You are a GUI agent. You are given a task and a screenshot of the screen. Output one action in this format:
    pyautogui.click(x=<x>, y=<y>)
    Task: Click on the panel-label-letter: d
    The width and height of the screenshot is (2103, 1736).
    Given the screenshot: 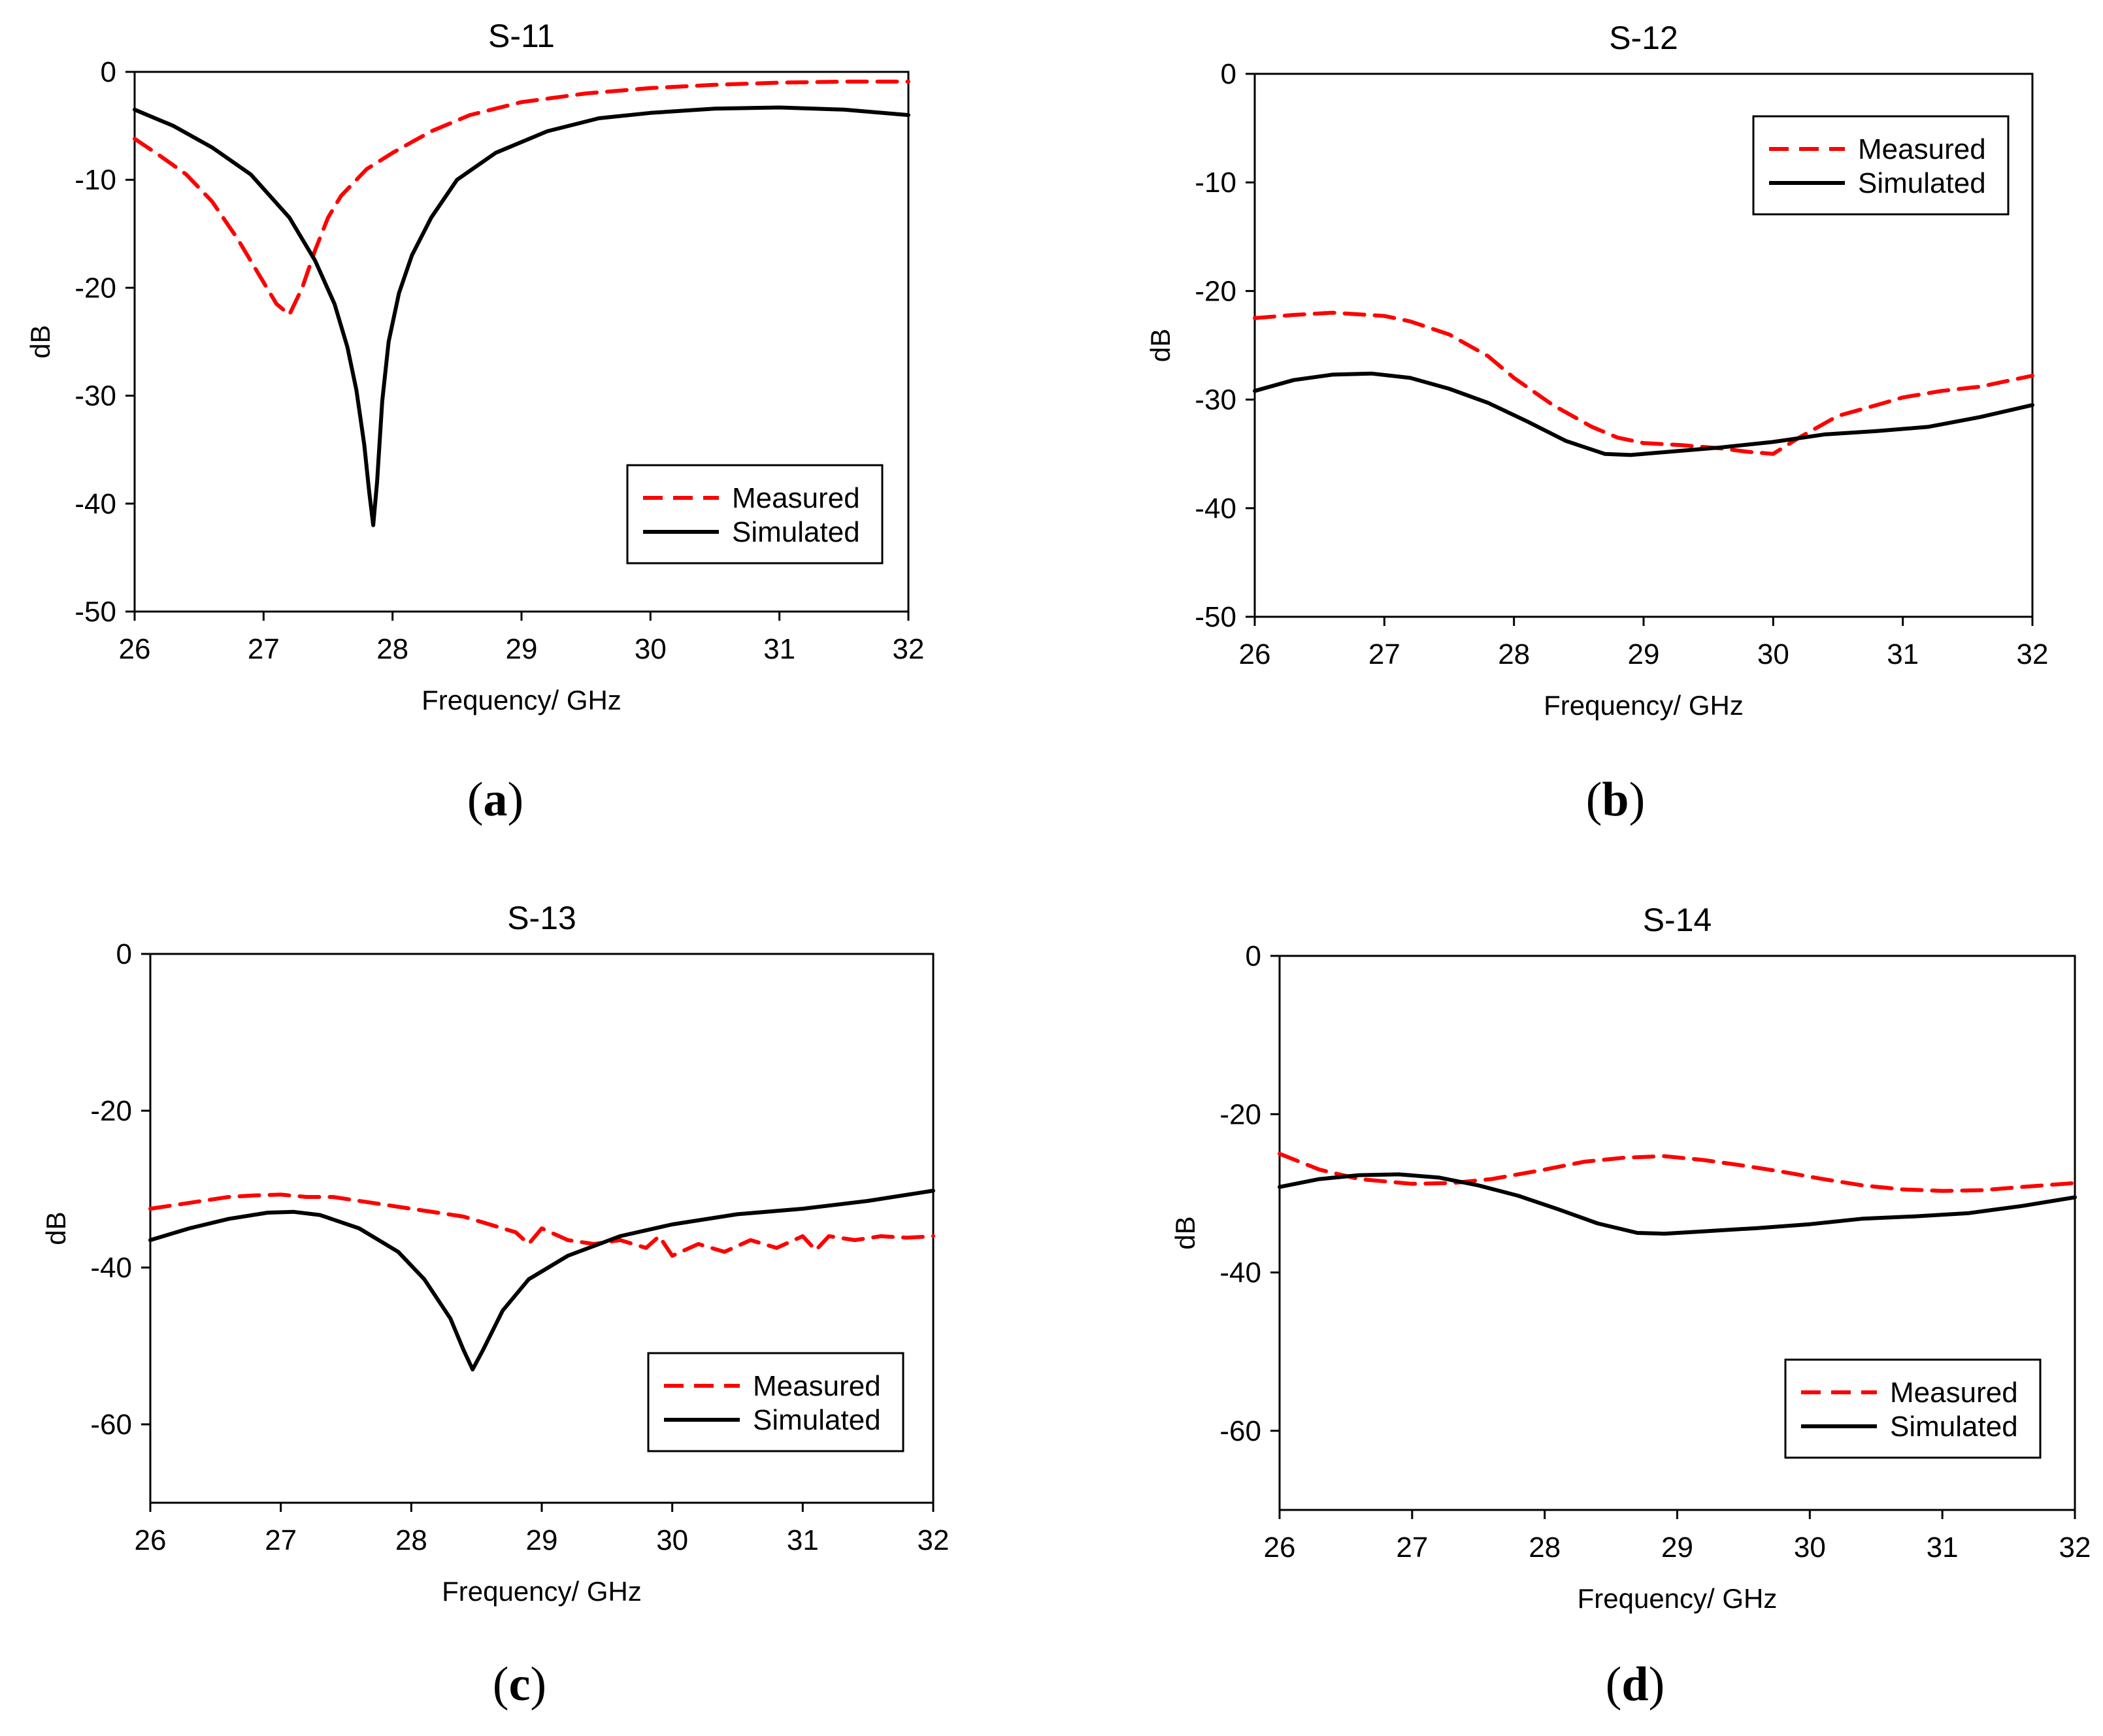 What is the action you would take?
    pyautogui.click(x=1635, y=1684)
    